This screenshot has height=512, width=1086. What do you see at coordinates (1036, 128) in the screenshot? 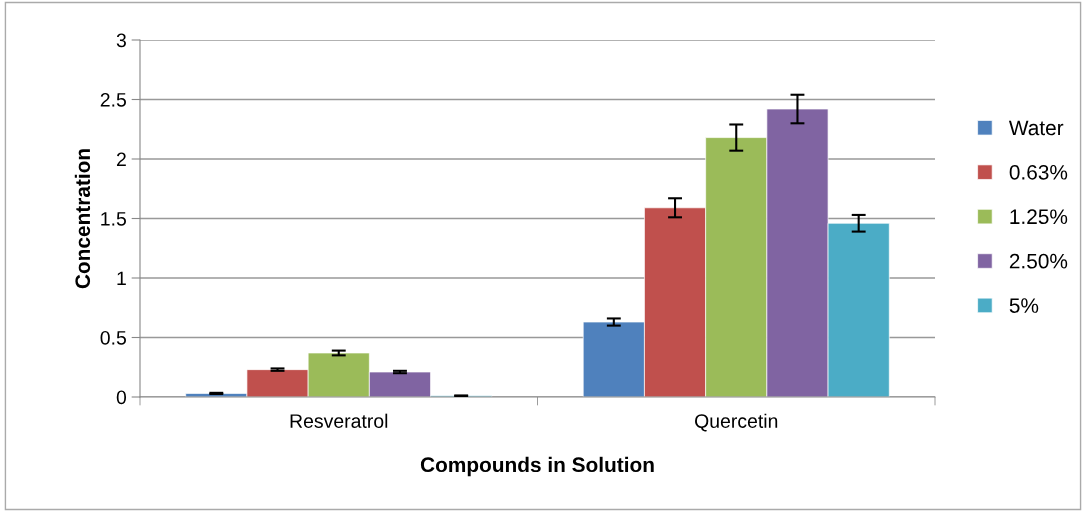
I see `legend-label: Water` at bounding box center [1036, 128].